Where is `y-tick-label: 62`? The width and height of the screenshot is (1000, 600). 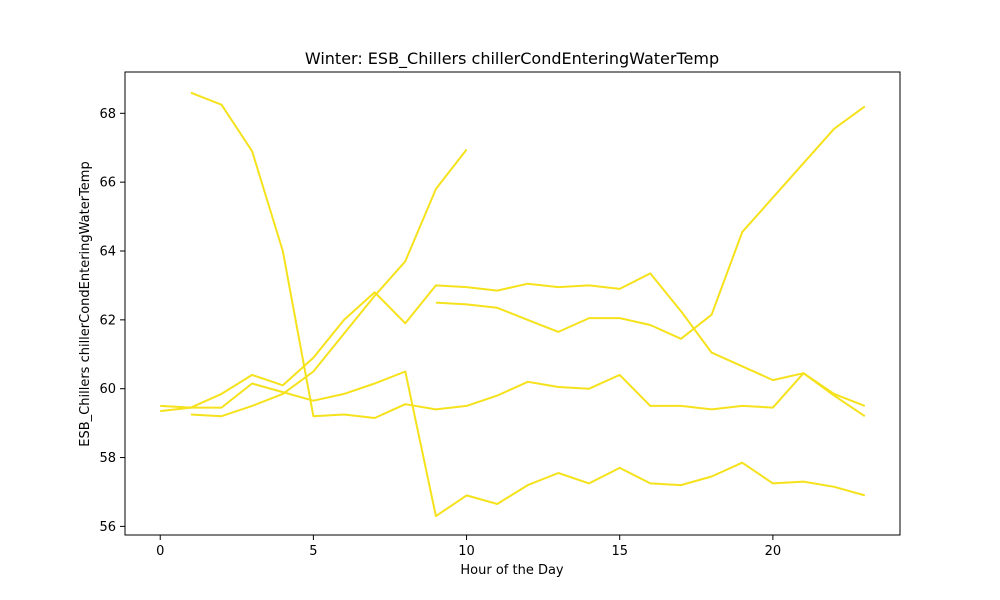 y-tick-label: 62 is located at coordinates (107, 320).